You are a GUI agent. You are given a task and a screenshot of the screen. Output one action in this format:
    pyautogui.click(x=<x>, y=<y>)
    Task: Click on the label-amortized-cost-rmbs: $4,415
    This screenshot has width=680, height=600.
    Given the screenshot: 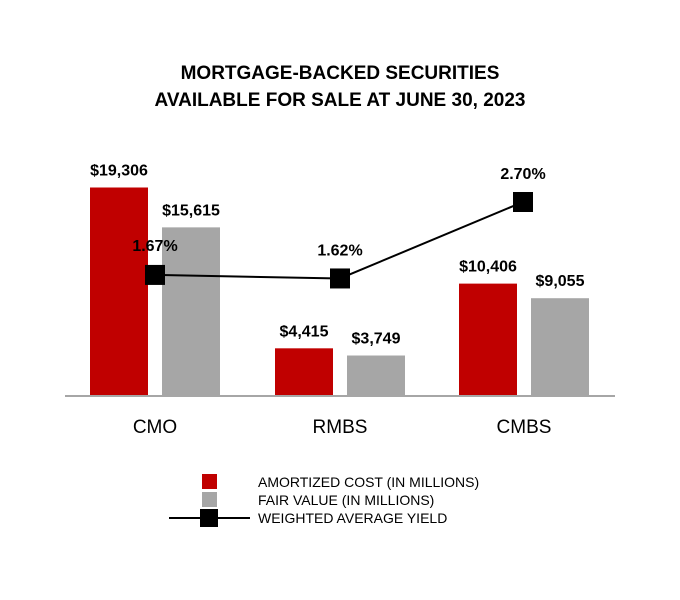 What is the action you would take?
    pyautogui.click(x=304, y=331)
    